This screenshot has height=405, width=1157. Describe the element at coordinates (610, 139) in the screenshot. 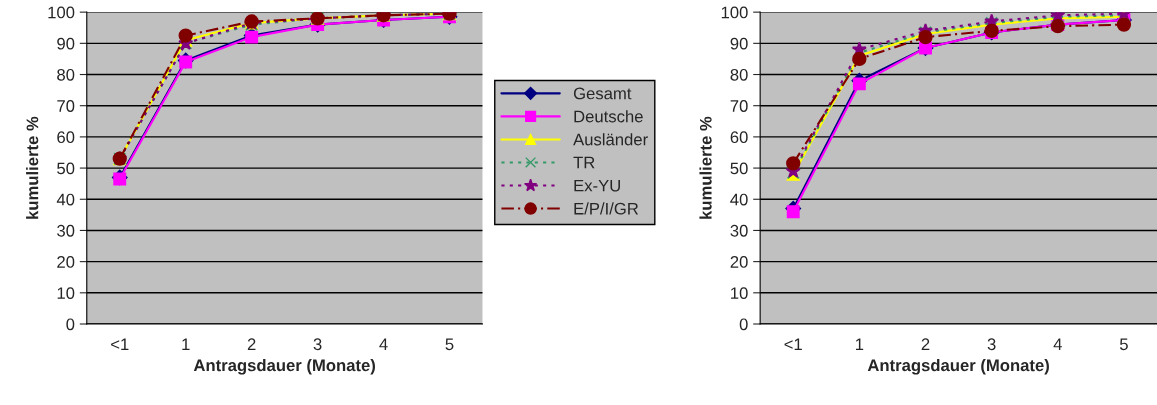

I see `legend-label: Ausländer` at that location.